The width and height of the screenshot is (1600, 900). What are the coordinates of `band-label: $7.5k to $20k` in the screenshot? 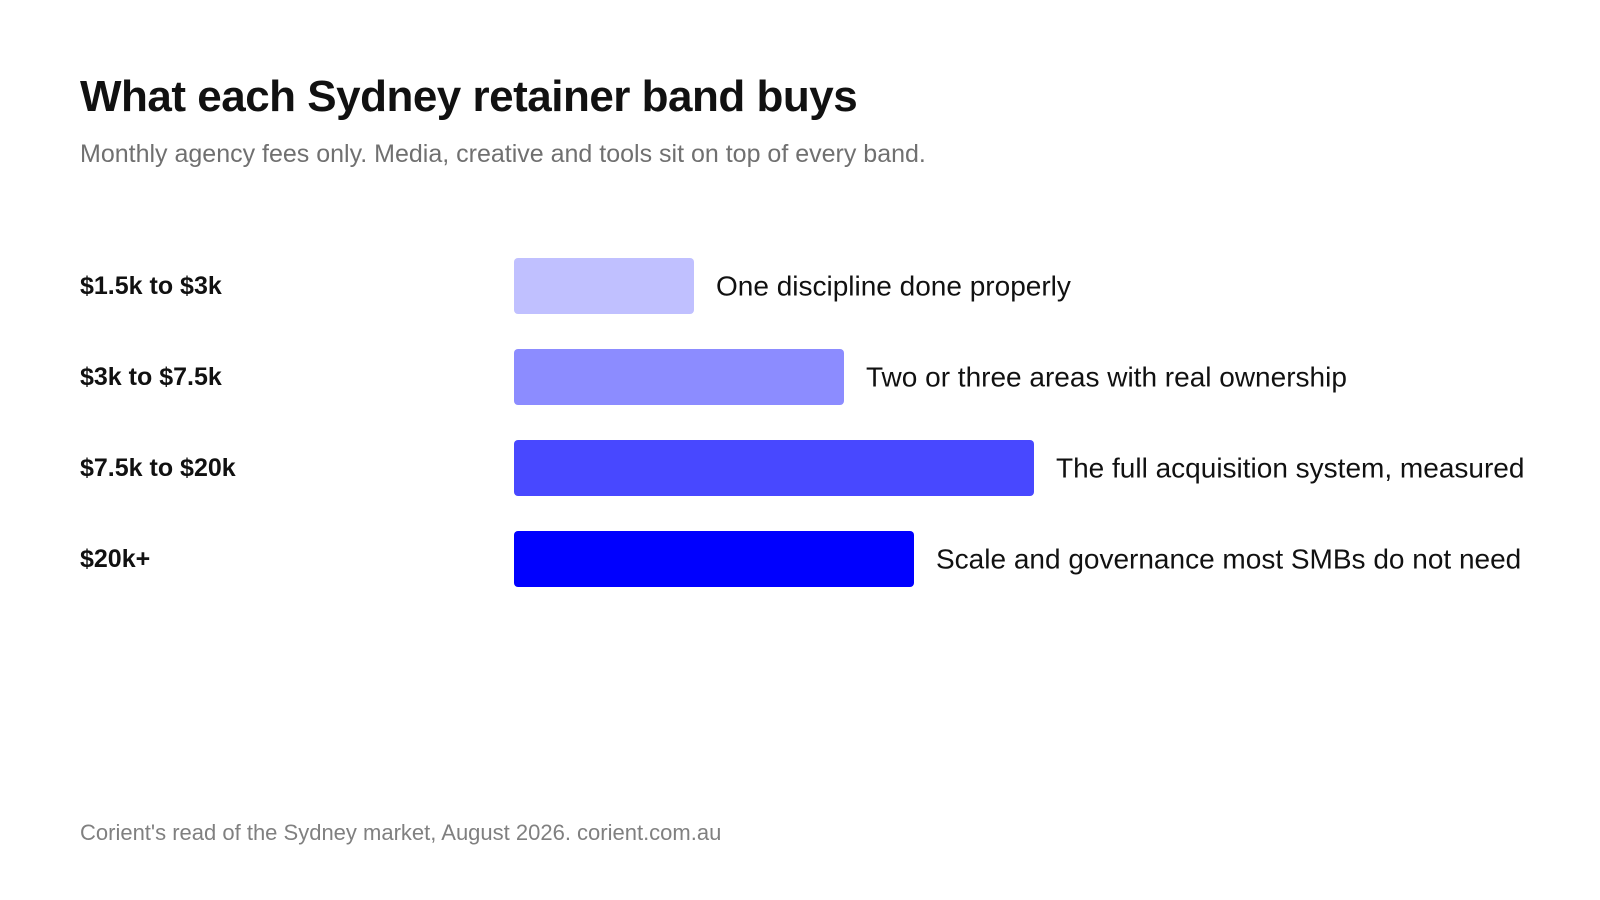 It's located at (158, 468).